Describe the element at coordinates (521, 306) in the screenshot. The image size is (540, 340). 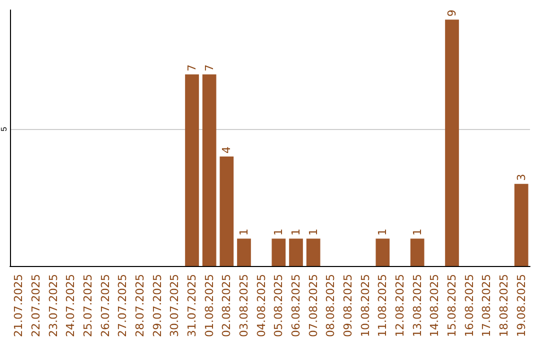
I see `x-tick-label: 19.08.2025` at that location.